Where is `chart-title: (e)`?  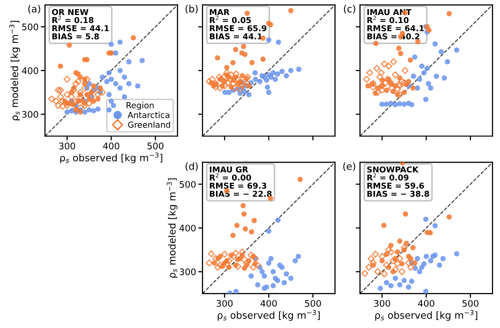
chart-title: (e) is located at coordinates (349, 167).